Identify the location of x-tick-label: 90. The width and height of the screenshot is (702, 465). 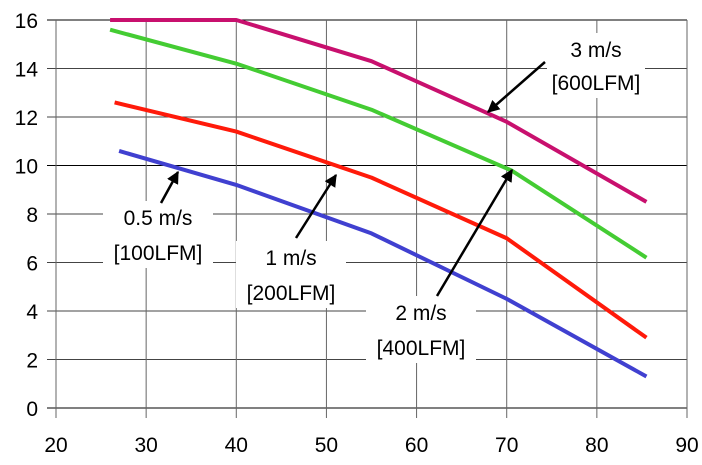
(686, 445).